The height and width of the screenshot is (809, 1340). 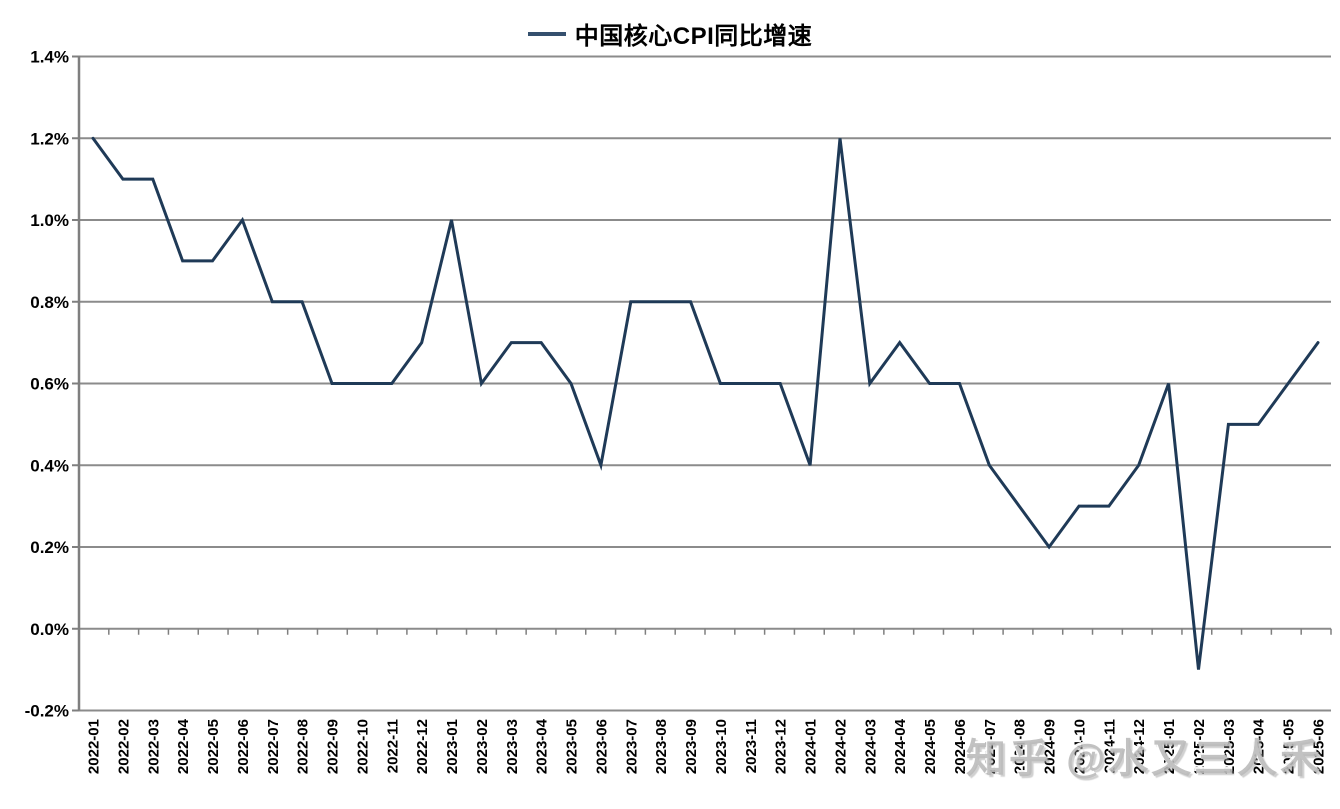 I want to click on x-tick-label: 2025-01, so click(x=1169, y=746).